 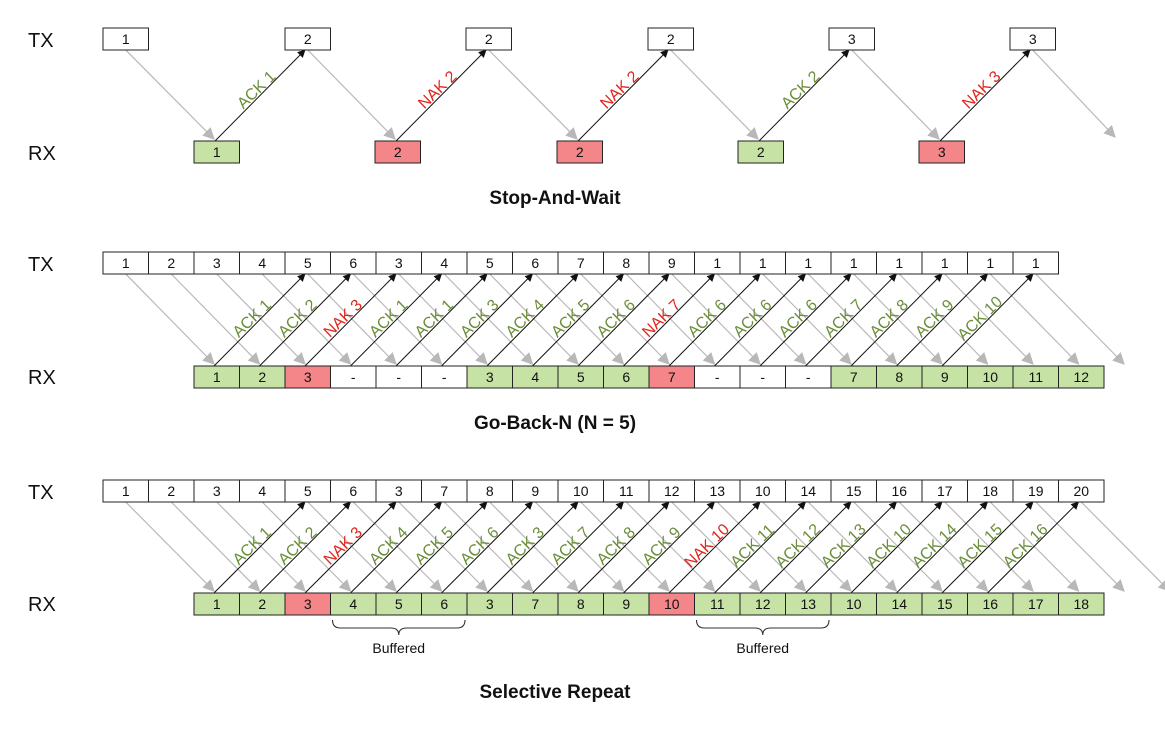 I want to click on rx-frame: 7, so click(x=853, y=377).